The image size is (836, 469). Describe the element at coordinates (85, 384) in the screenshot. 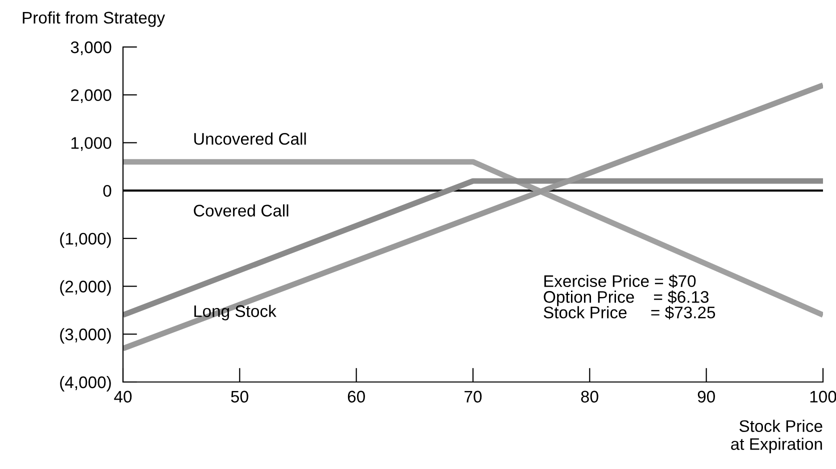

I see `y-tick-label: (4,000)` at that location.